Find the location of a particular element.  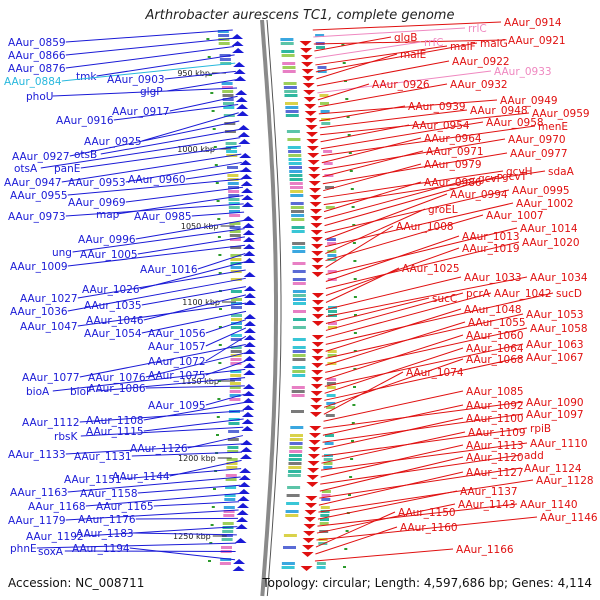

left-strand-gene-label: AAur_1131 is located at coordinates (103, 457).